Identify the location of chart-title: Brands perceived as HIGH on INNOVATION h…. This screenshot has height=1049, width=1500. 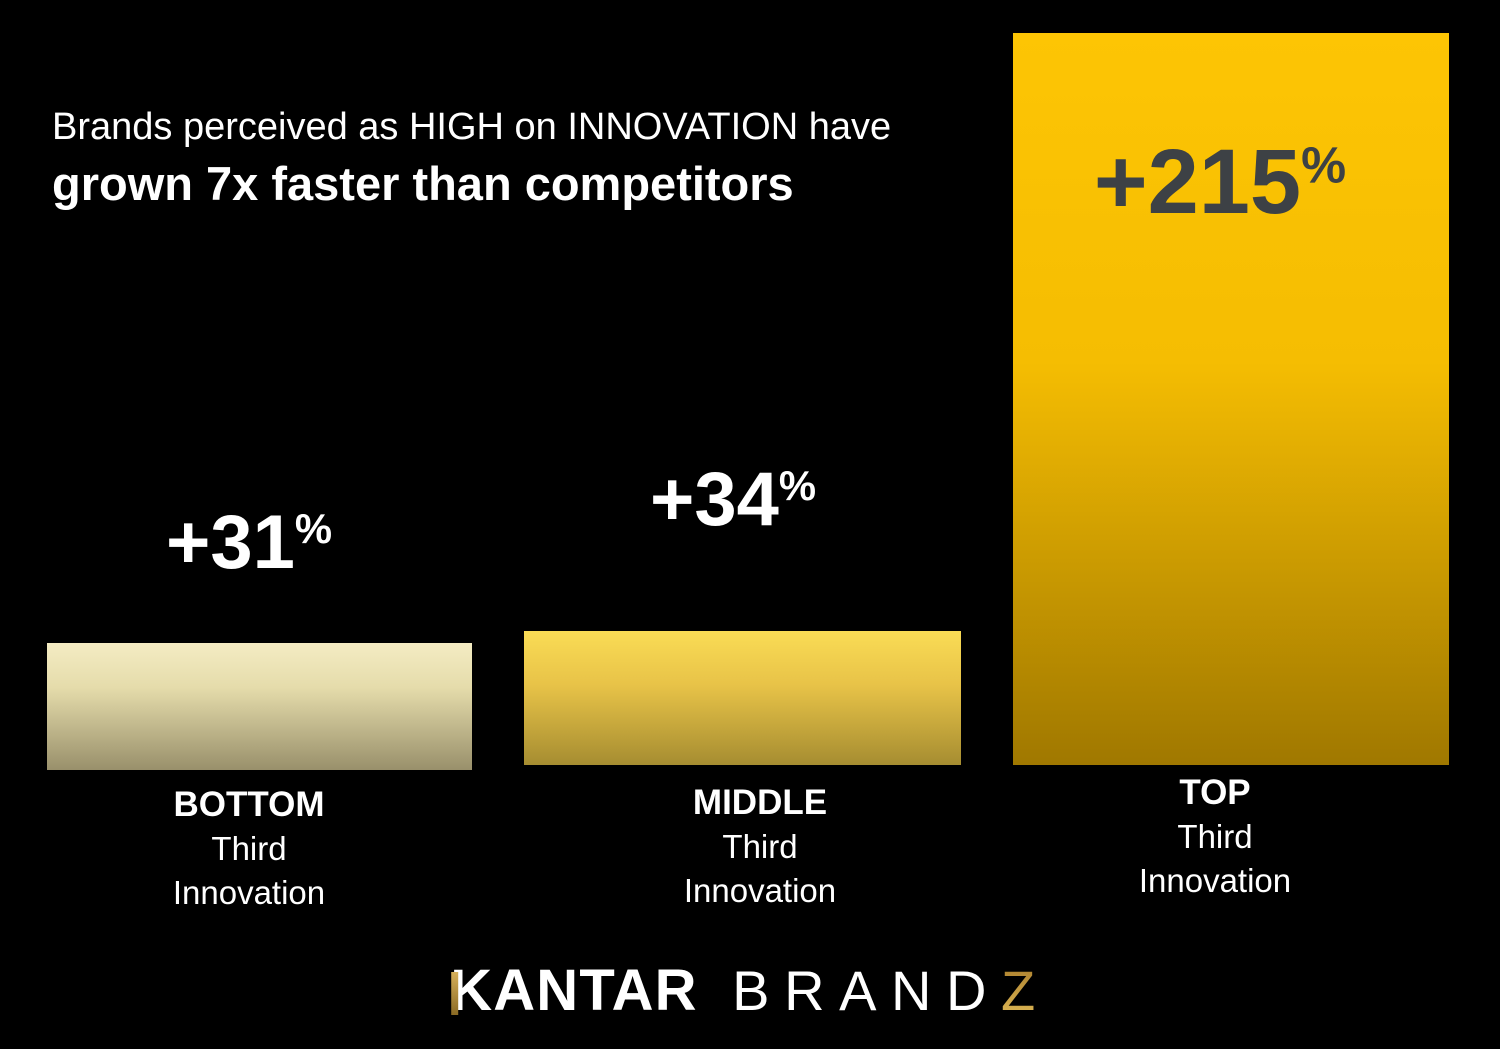
(471, 156).